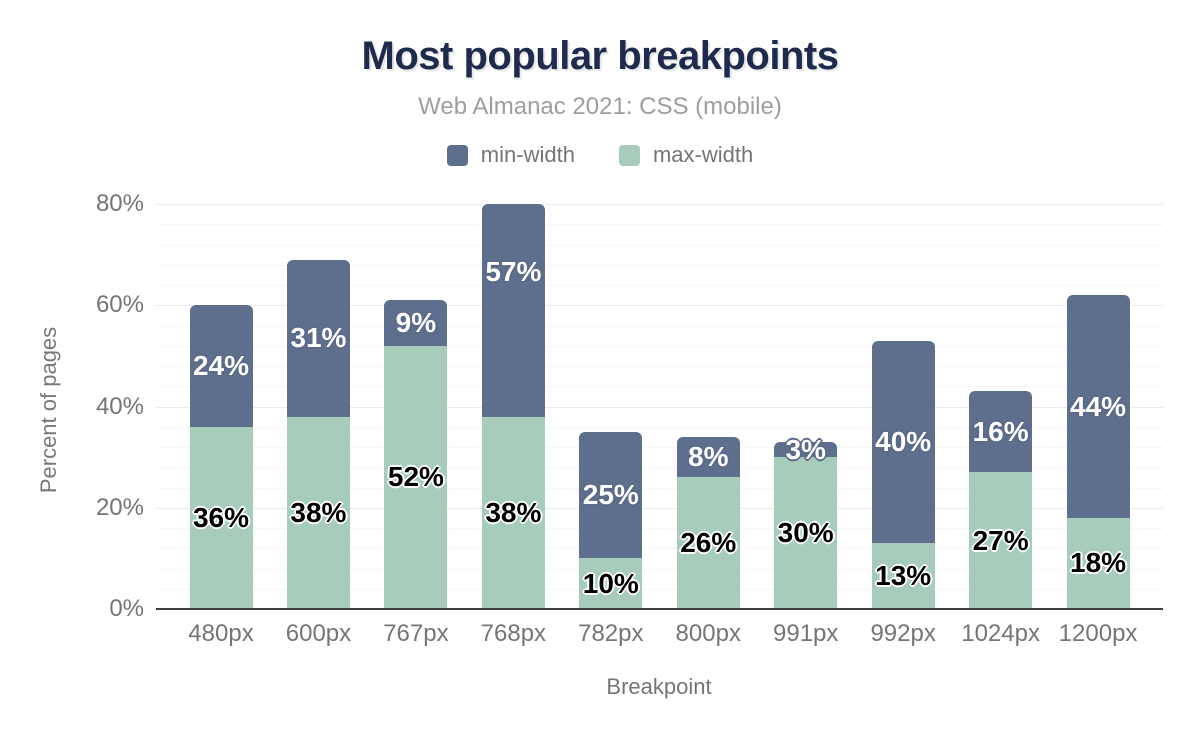 The width and height of the screenshot is (1200, 742). Describe the element at coordinates (659, 686) in the screenshot. I see `x-axis-title: Breakpoint` at that location.